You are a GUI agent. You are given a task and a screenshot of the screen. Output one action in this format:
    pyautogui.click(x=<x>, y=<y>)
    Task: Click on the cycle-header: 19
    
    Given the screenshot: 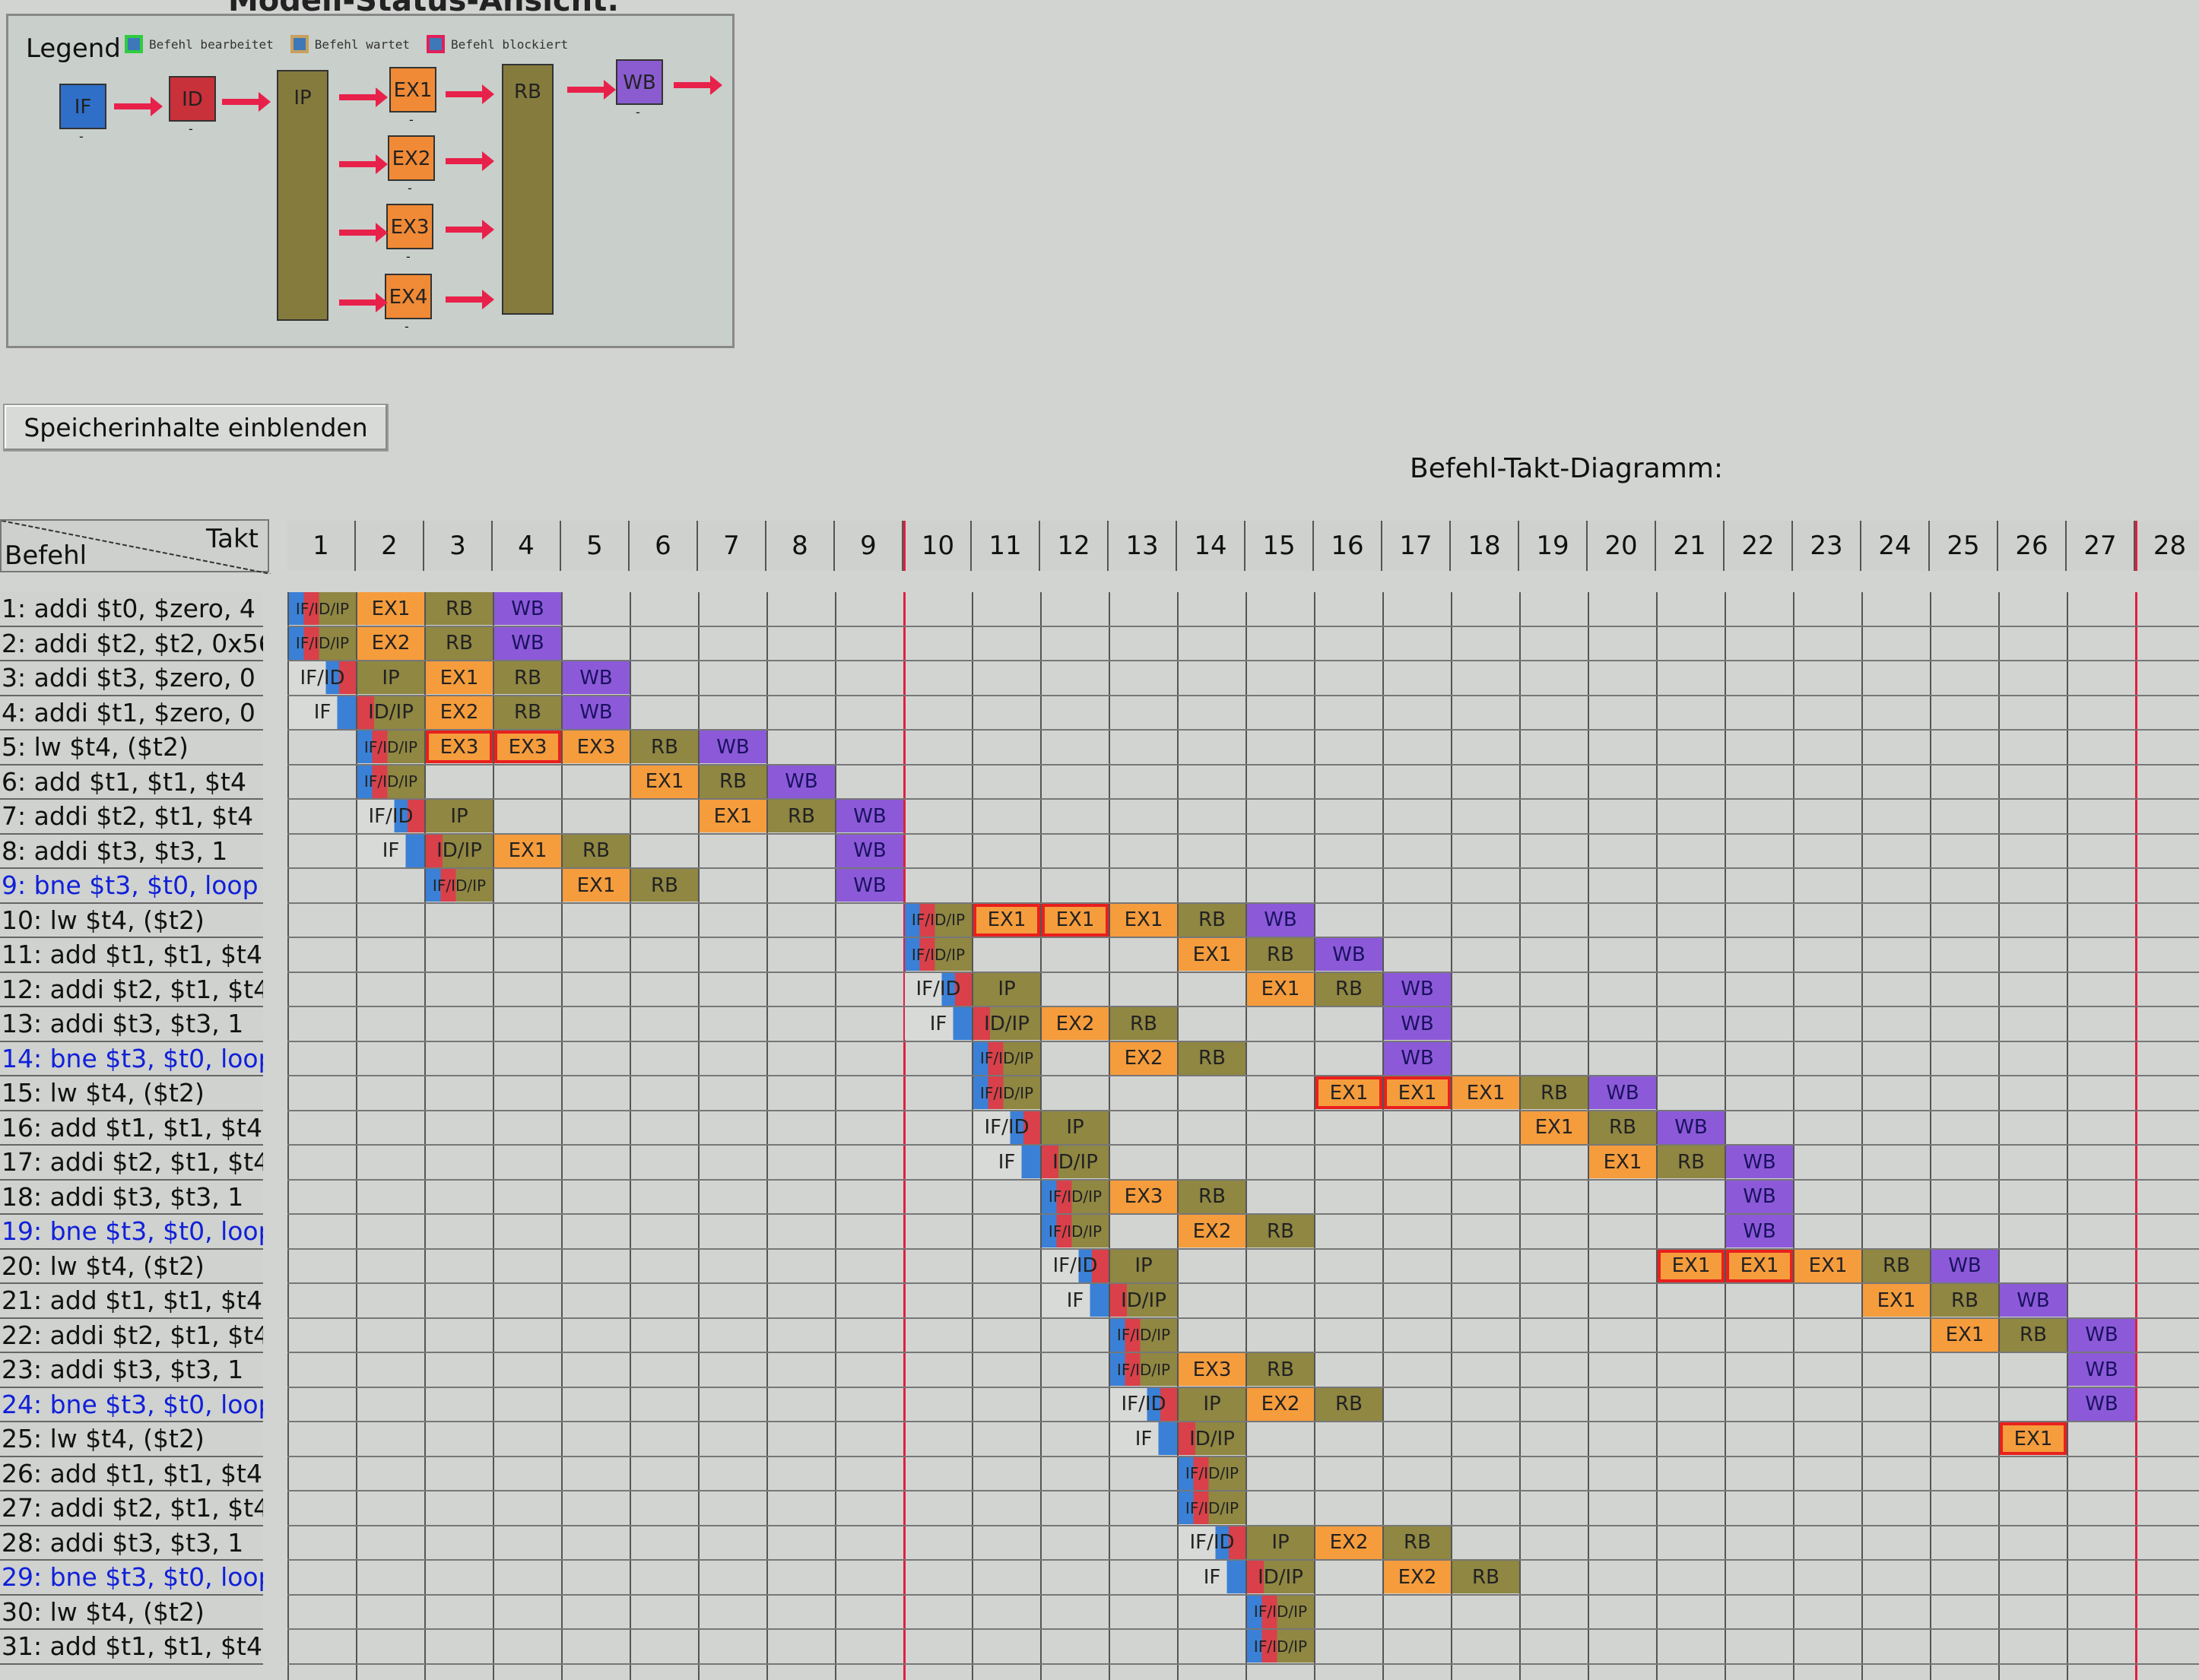 What is the action you would take?
    pyautogui.click(x=1553, y=546)
    